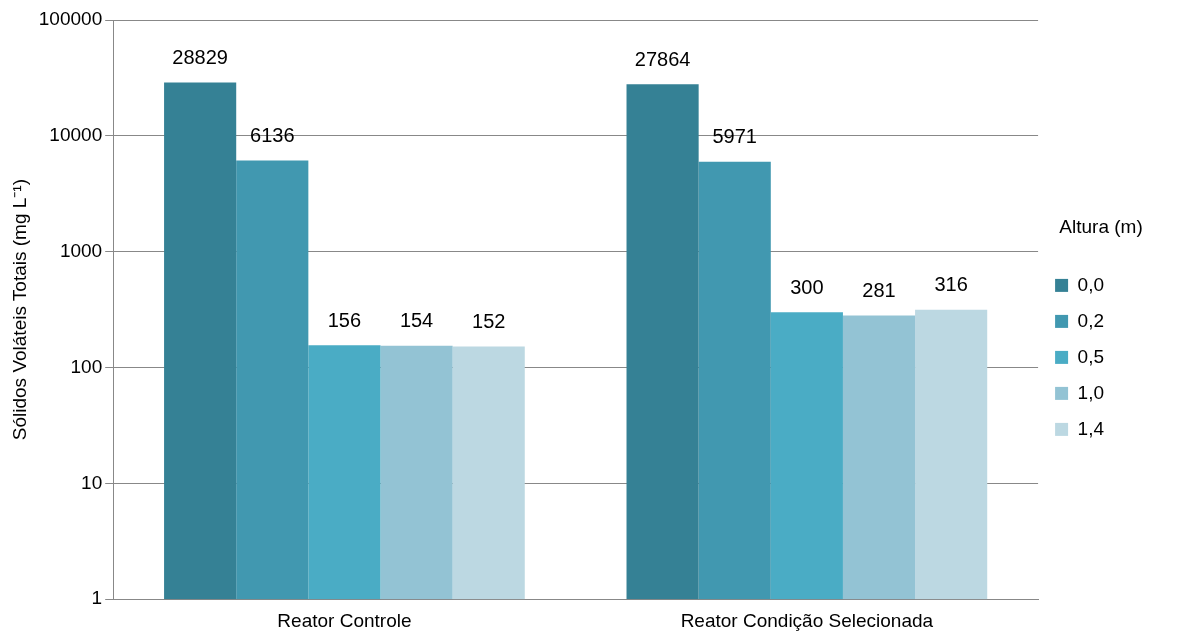 Image resolution: width=1184 pixels, height=641 pixels. Describe the element at coordinates (81, 250) in the screenshot. I see `y-tick-label: 1000` at that location.